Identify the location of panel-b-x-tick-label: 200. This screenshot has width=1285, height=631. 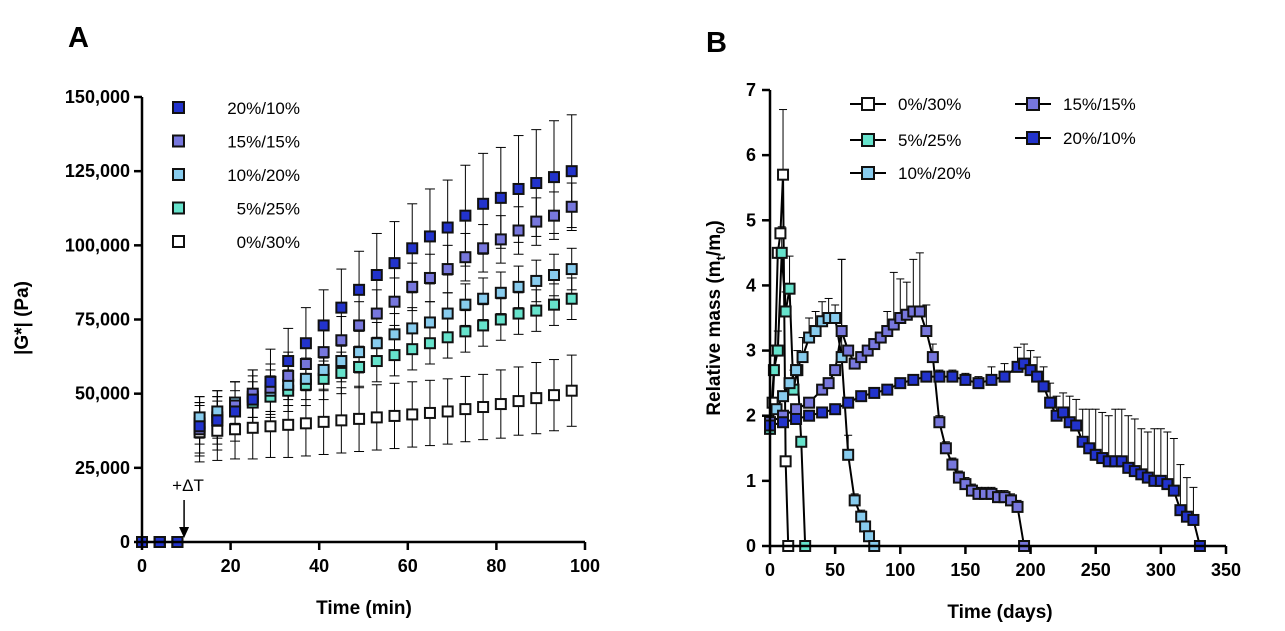
(1031, 570).